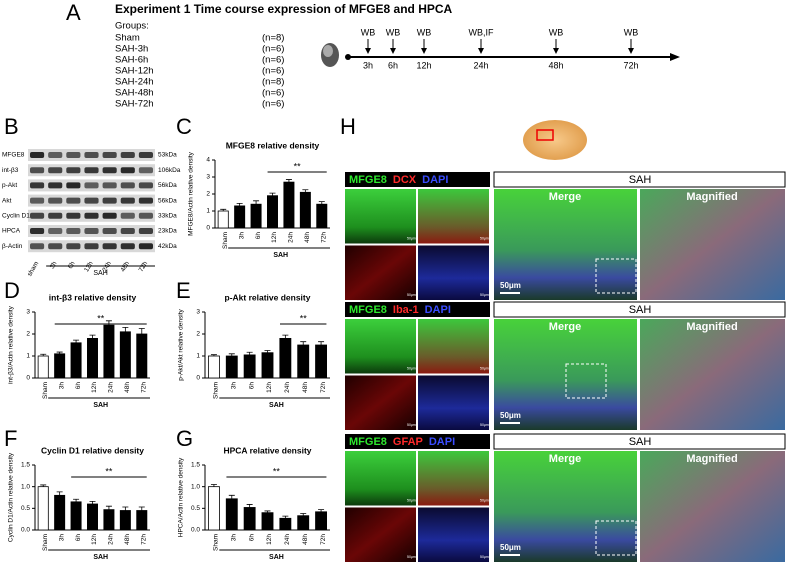  What do you see at coordinates (565, 327) in the screenshot?
I see `merge-label: Merge` at bounding box center [565, 327].